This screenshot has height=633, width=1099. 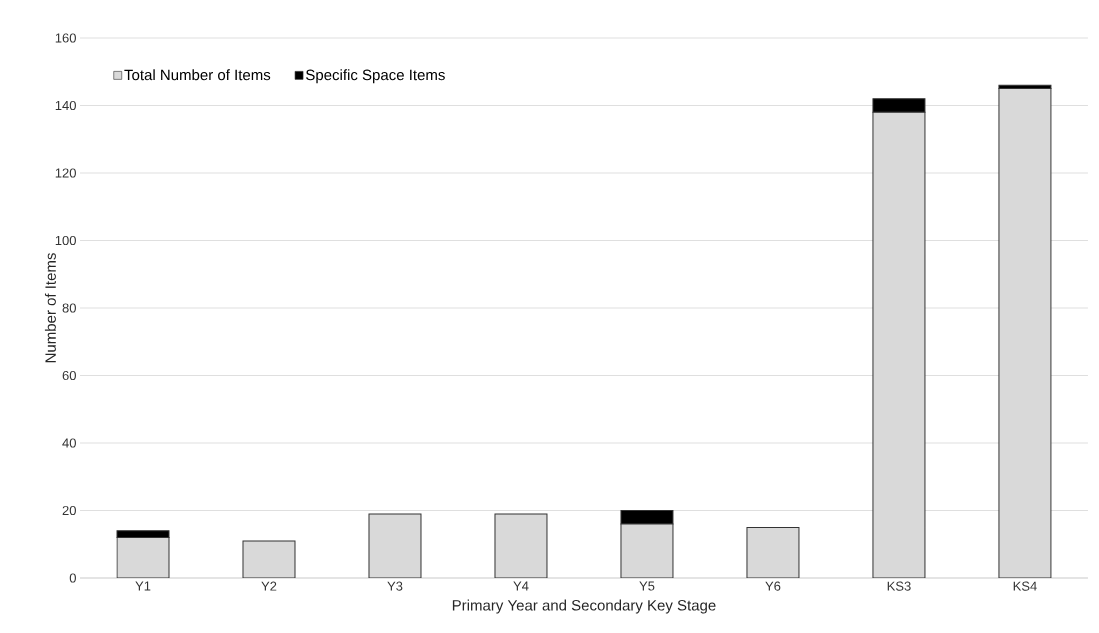 What do you see at coordinates (69, 375) in the screenshot?
I see `y-tick-label: 60` at bounding box center [69, 375].